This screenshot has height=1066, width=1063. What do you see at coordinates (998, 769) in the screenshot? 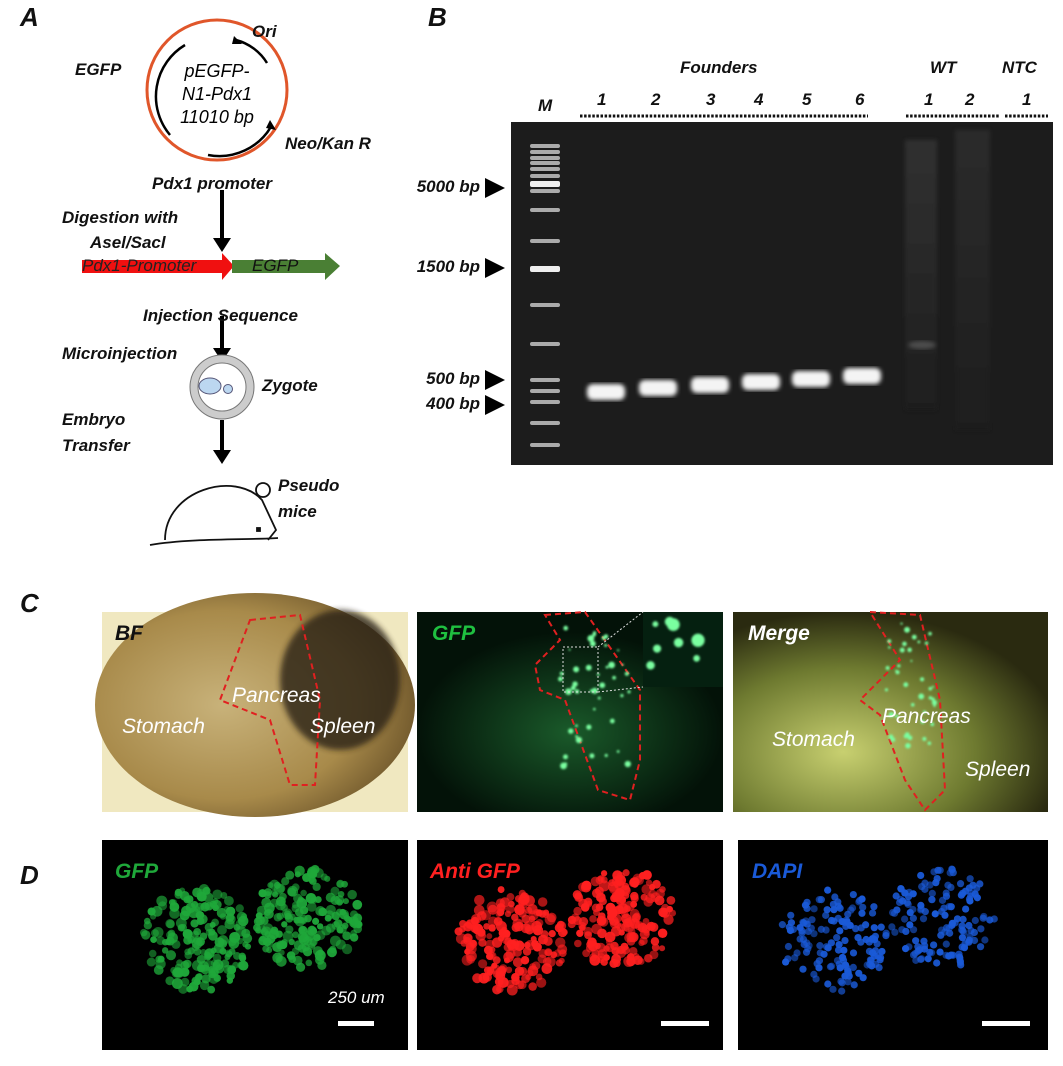
I see `organ-label-spleen: Spleen` at bounding box center [998, 769].